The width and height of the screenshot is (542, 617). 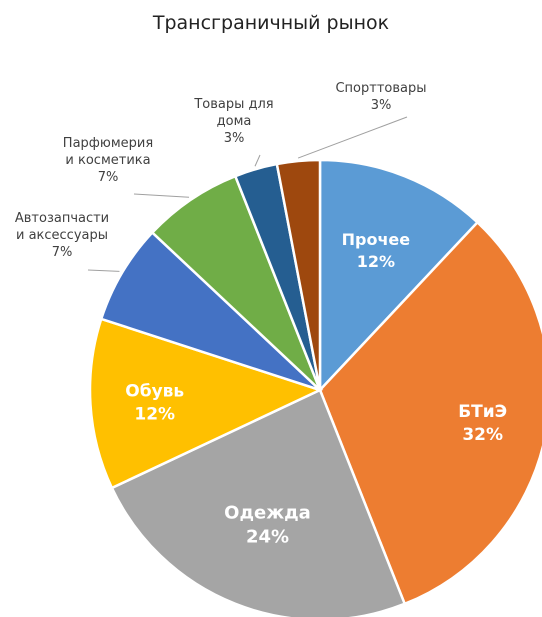 What do you see at coordinates (271, 23) in the screenshot?
I see `chart-title: Трансграничный рынок` at bounding box center [271, 23].